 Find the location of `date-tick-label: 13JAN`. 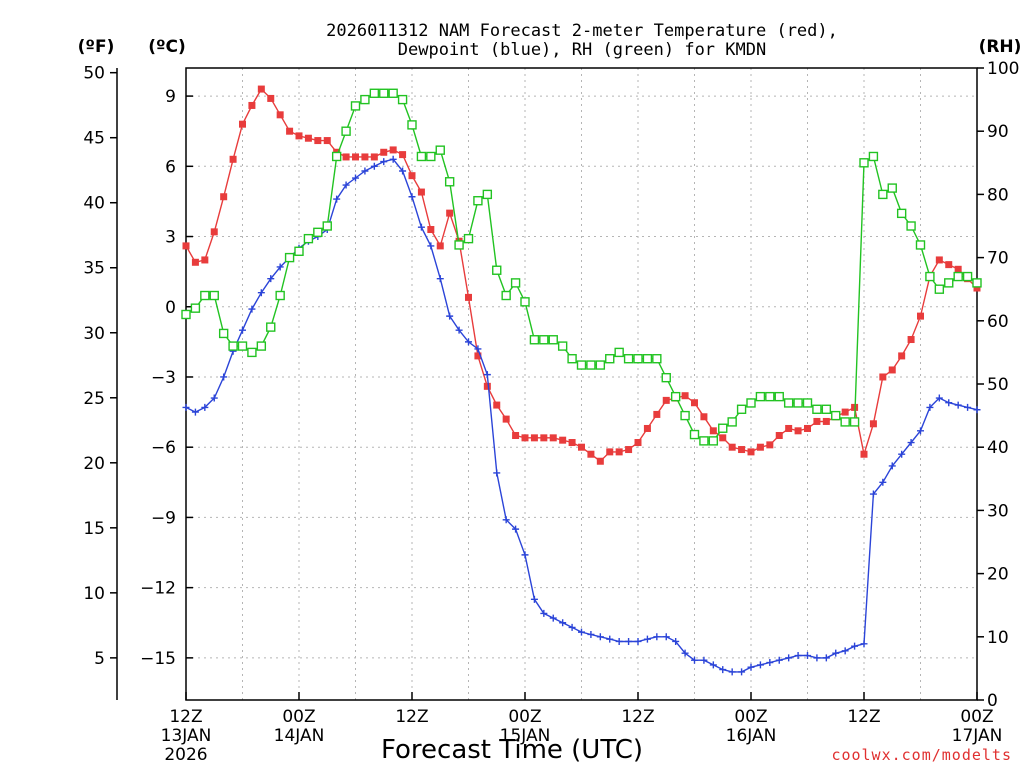

date-tick-label: 13JAN is located at coordinates (186, 736).